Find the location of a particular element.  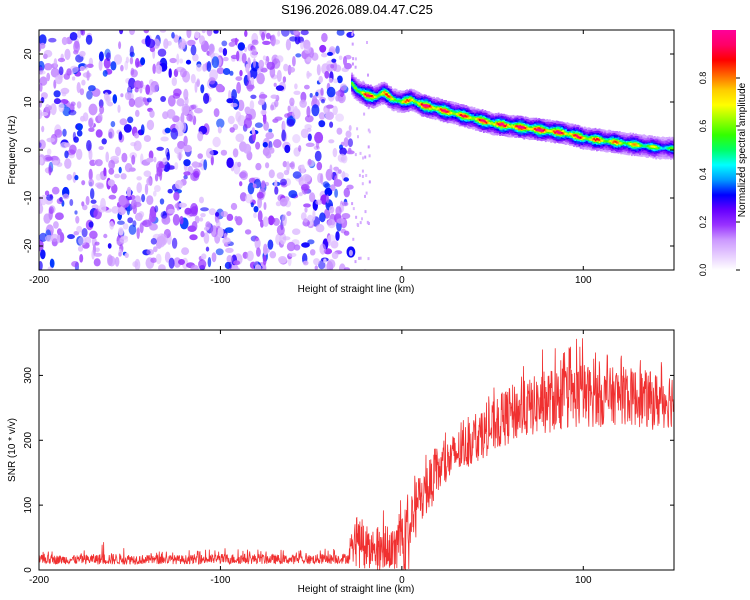

y-tick-label: 200 is located at coordinates (28, 439).